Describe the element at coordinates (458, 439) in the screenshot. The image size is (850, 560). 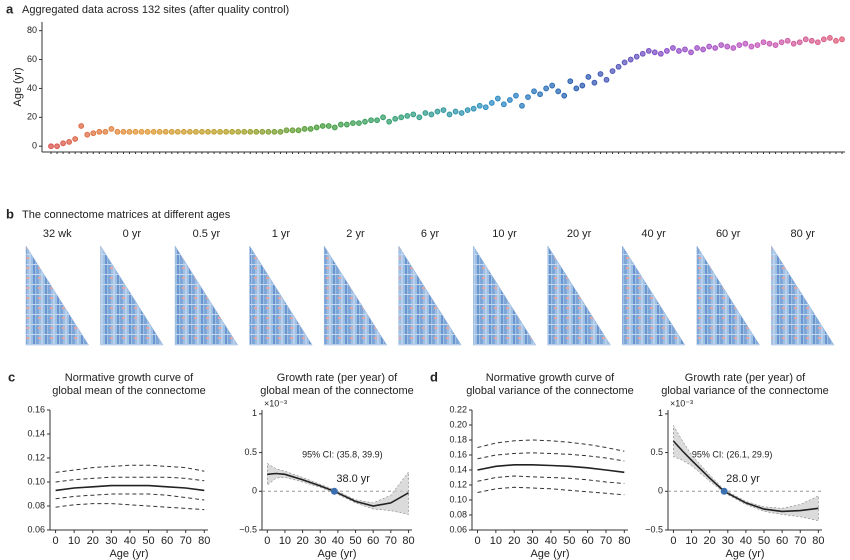
I see `y-tick-label: 0.18` at that location.